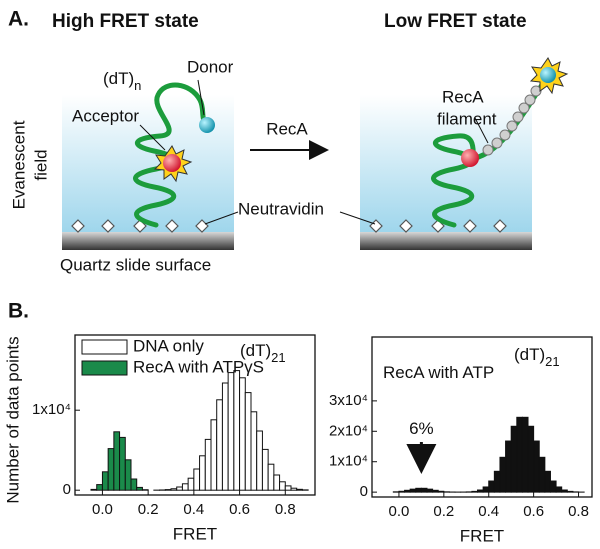 This screenshot has width=600, height=549. I want to click on donor-label: Donor, so click(210, 66).